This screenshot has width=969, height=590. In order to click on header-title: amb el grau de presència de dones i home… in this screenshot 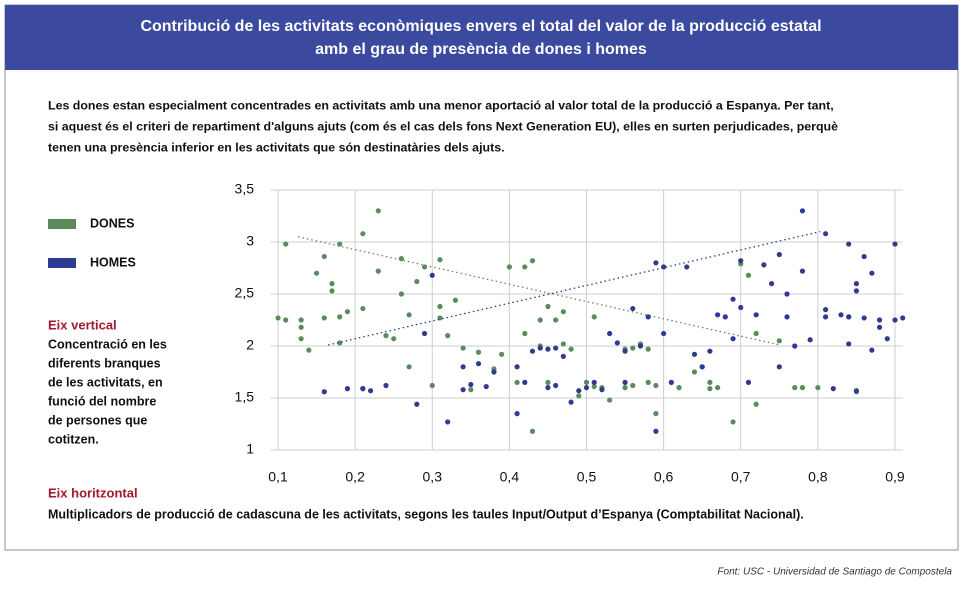, I will do `click(481, 49)`.